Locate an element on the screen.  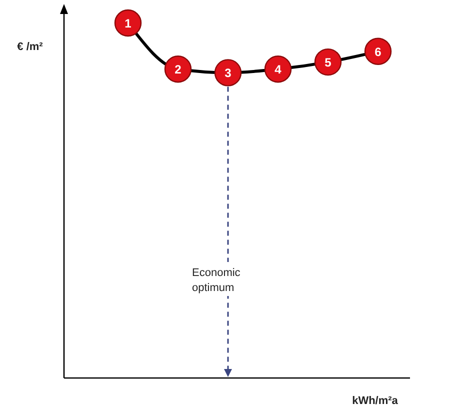
annotation: 1 is located at coordinates (128, 23).